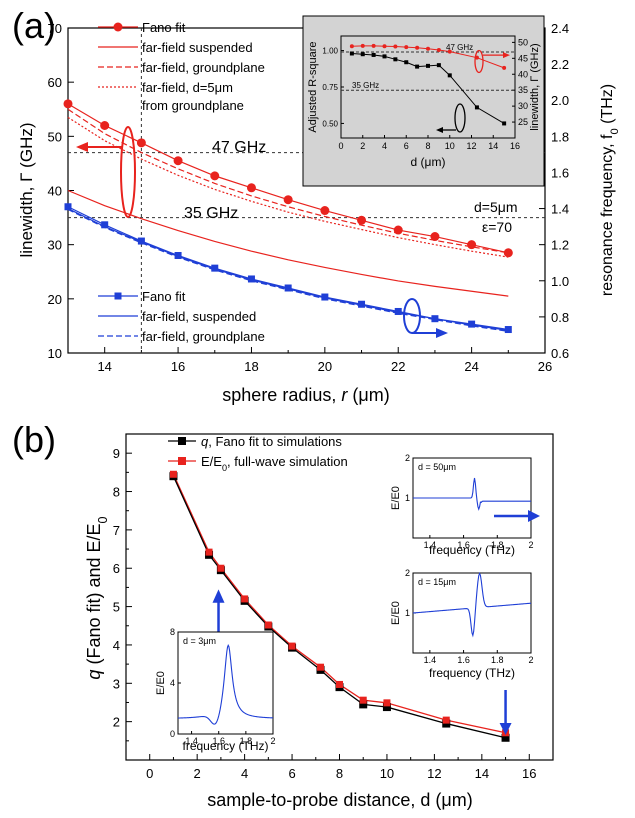 The image size is (635, 818). What do you see at coordinates (615, 131) in the screenshot?
I see `text-part: 0` at bounding box center [615, 131].